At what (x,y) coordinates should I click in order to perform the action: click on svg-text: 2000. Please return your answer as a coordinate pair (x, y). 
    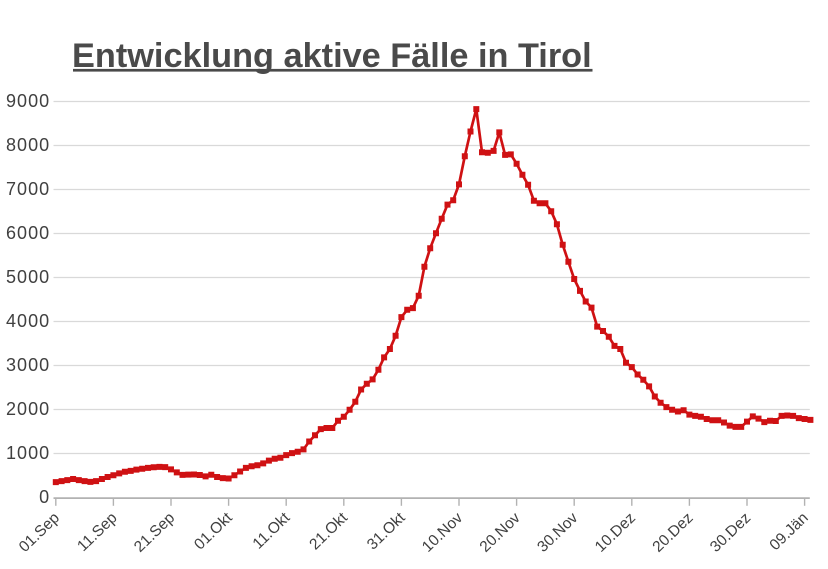
    Looking at the image, I should click on (27, 409).